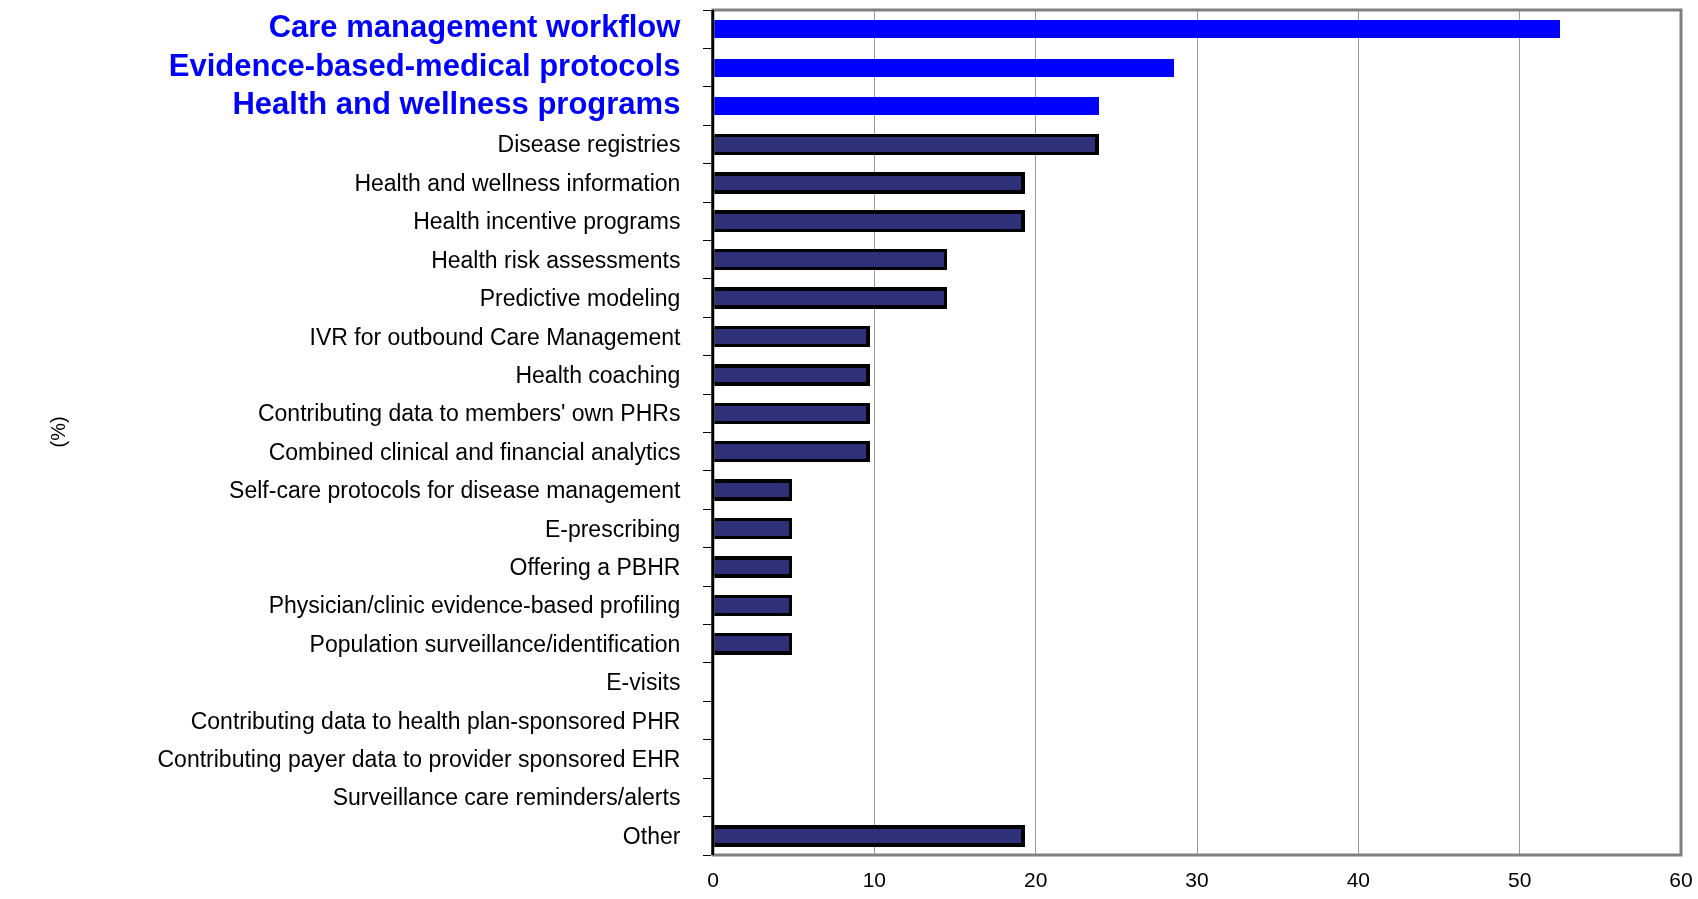  Describe the element at coordinates (435, 720) in the screenshot. I see `y-tick-label: Contributing data to health plan-sponsored PHR` at that location.